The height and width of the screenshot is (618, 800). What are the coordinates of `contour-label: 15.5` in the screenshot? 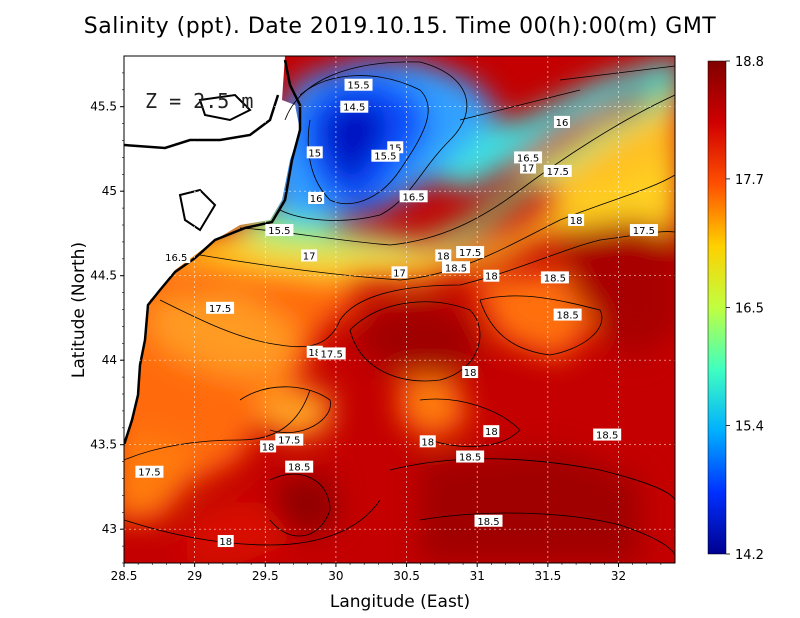 It's located at (385, 157).